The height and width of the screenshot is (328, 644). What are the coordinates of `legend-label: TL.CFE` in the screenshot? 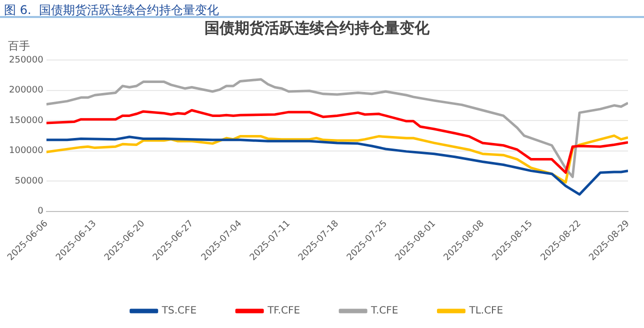 It's located at (486, 311).